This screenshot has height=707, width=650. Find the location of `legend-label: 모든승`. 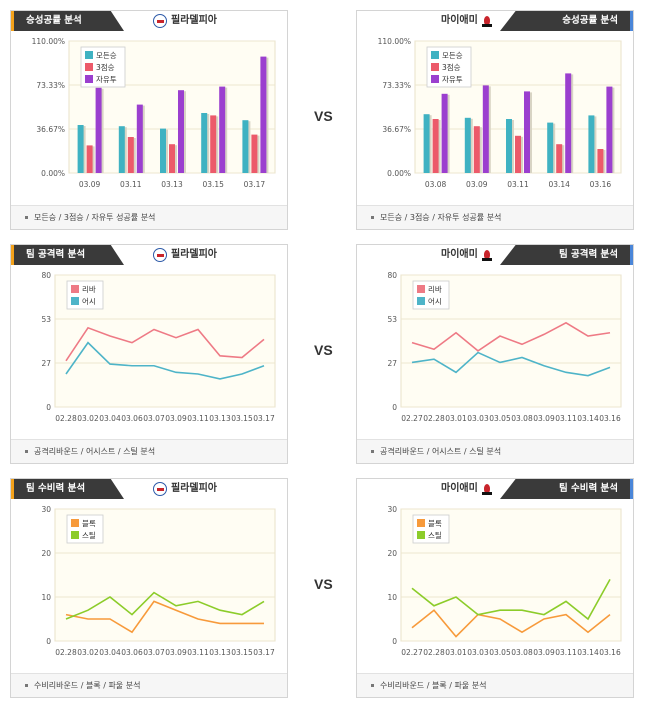

legend-label: 모든승 is located at coordinates (452, 55).